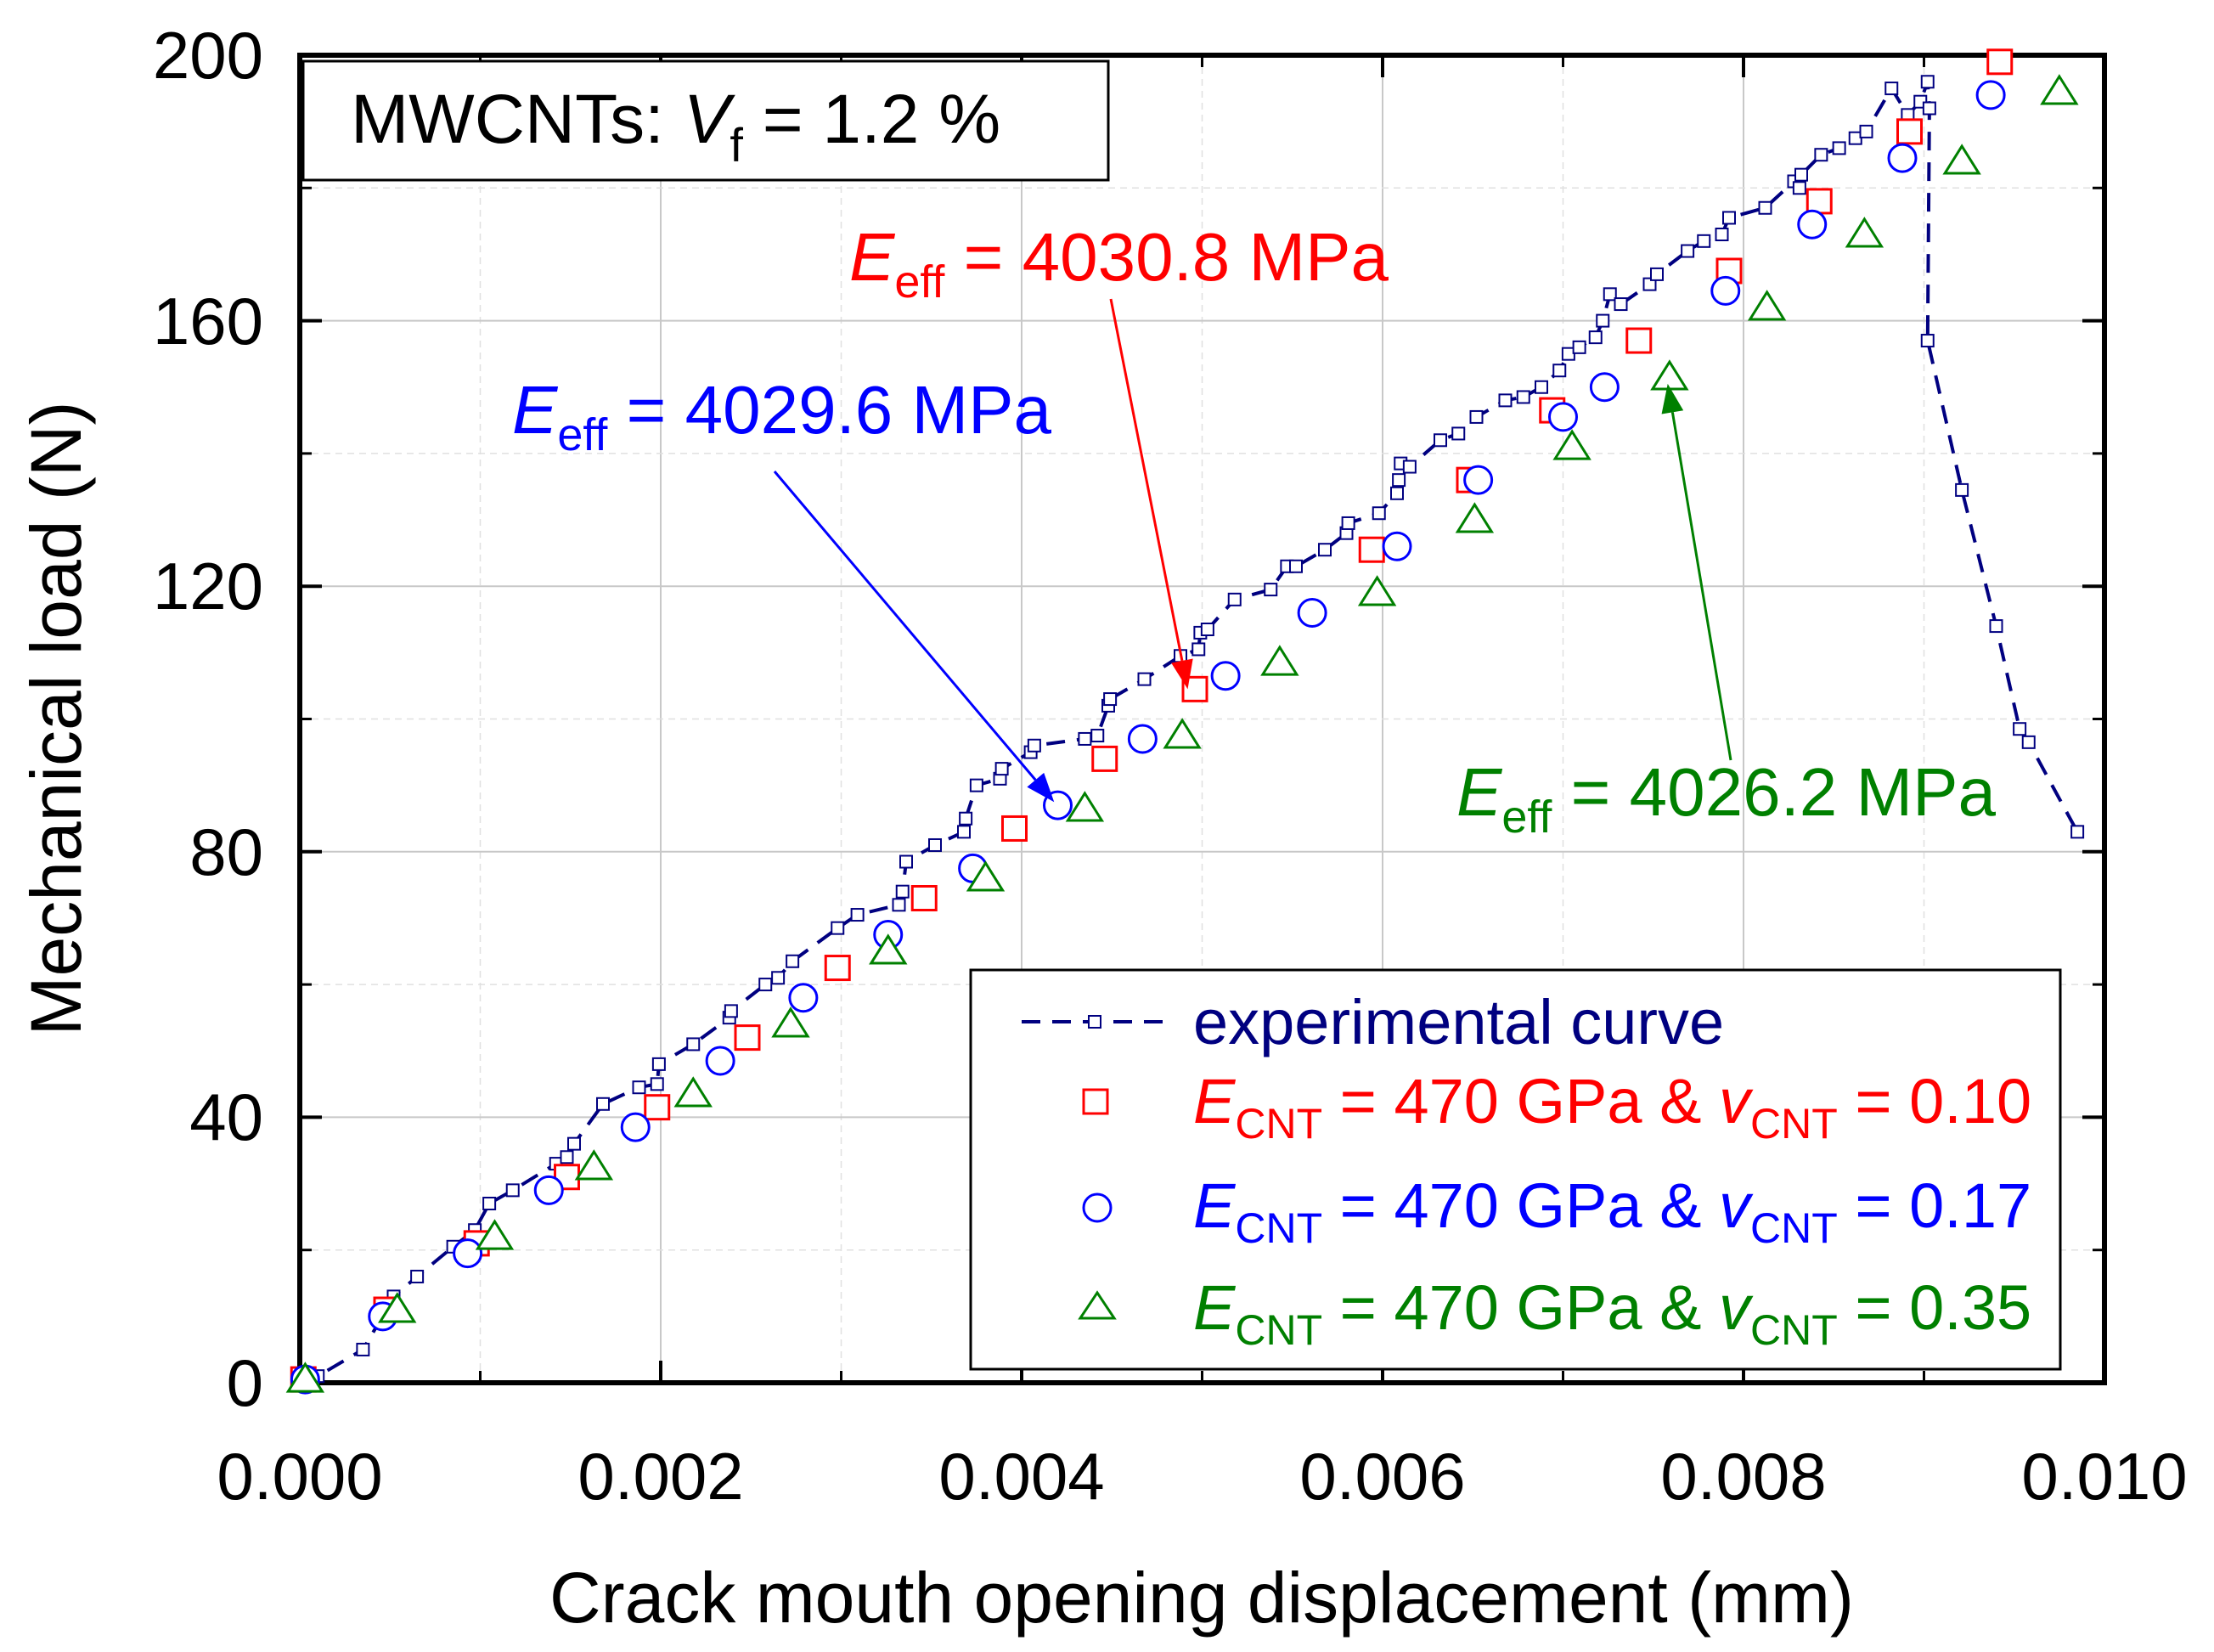  I want to click on legend-entry-experimental: experimental curve, so click(1373, 1022).